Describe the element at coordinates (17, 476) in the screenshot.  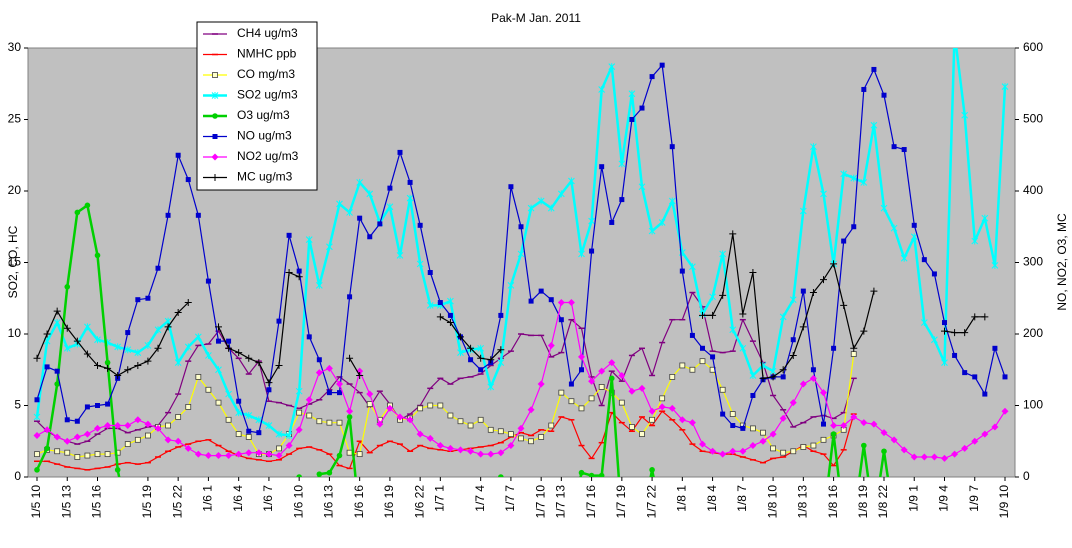
I see `y-tick-label: 0` at that location.